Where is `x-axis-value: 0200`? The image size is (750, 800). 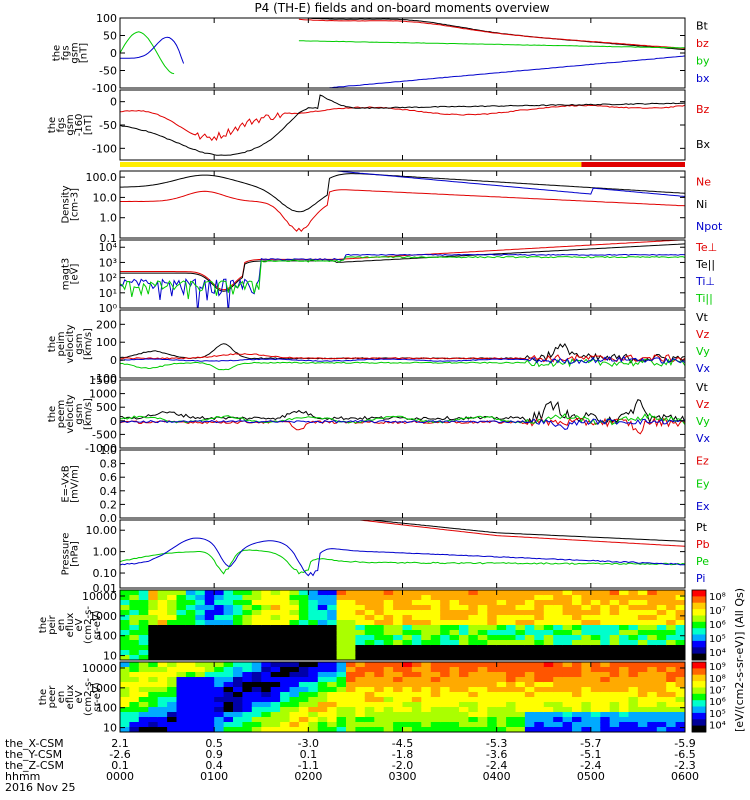
x-axis-value: 0200 is located at coordinates (308, 776).